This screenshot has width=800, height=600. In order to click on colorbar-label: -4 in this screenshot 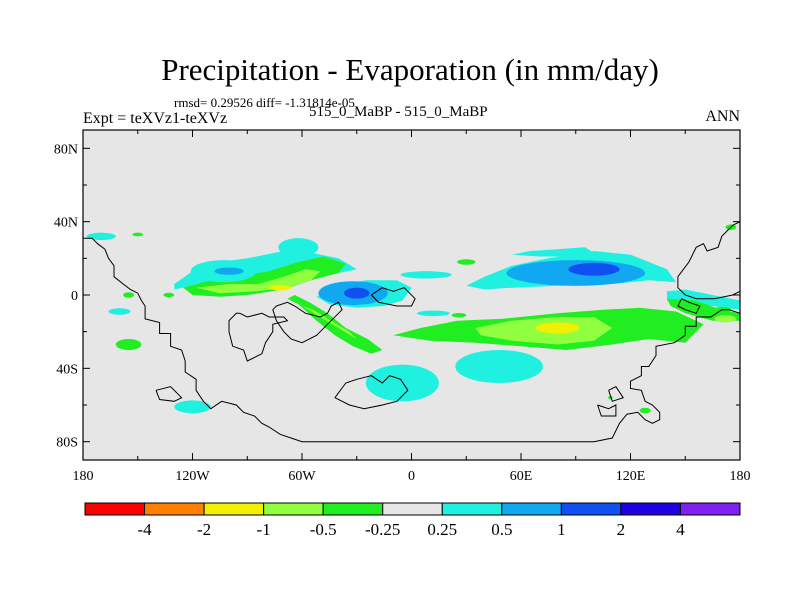, I will do `click(144, 529)`.